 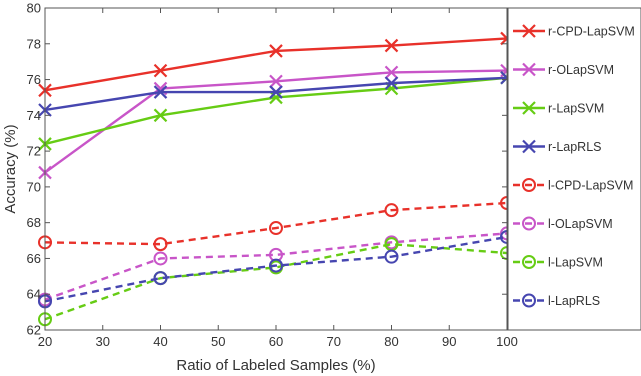 I want to click on y-tick-label: 76, so click(x=34, y=79).